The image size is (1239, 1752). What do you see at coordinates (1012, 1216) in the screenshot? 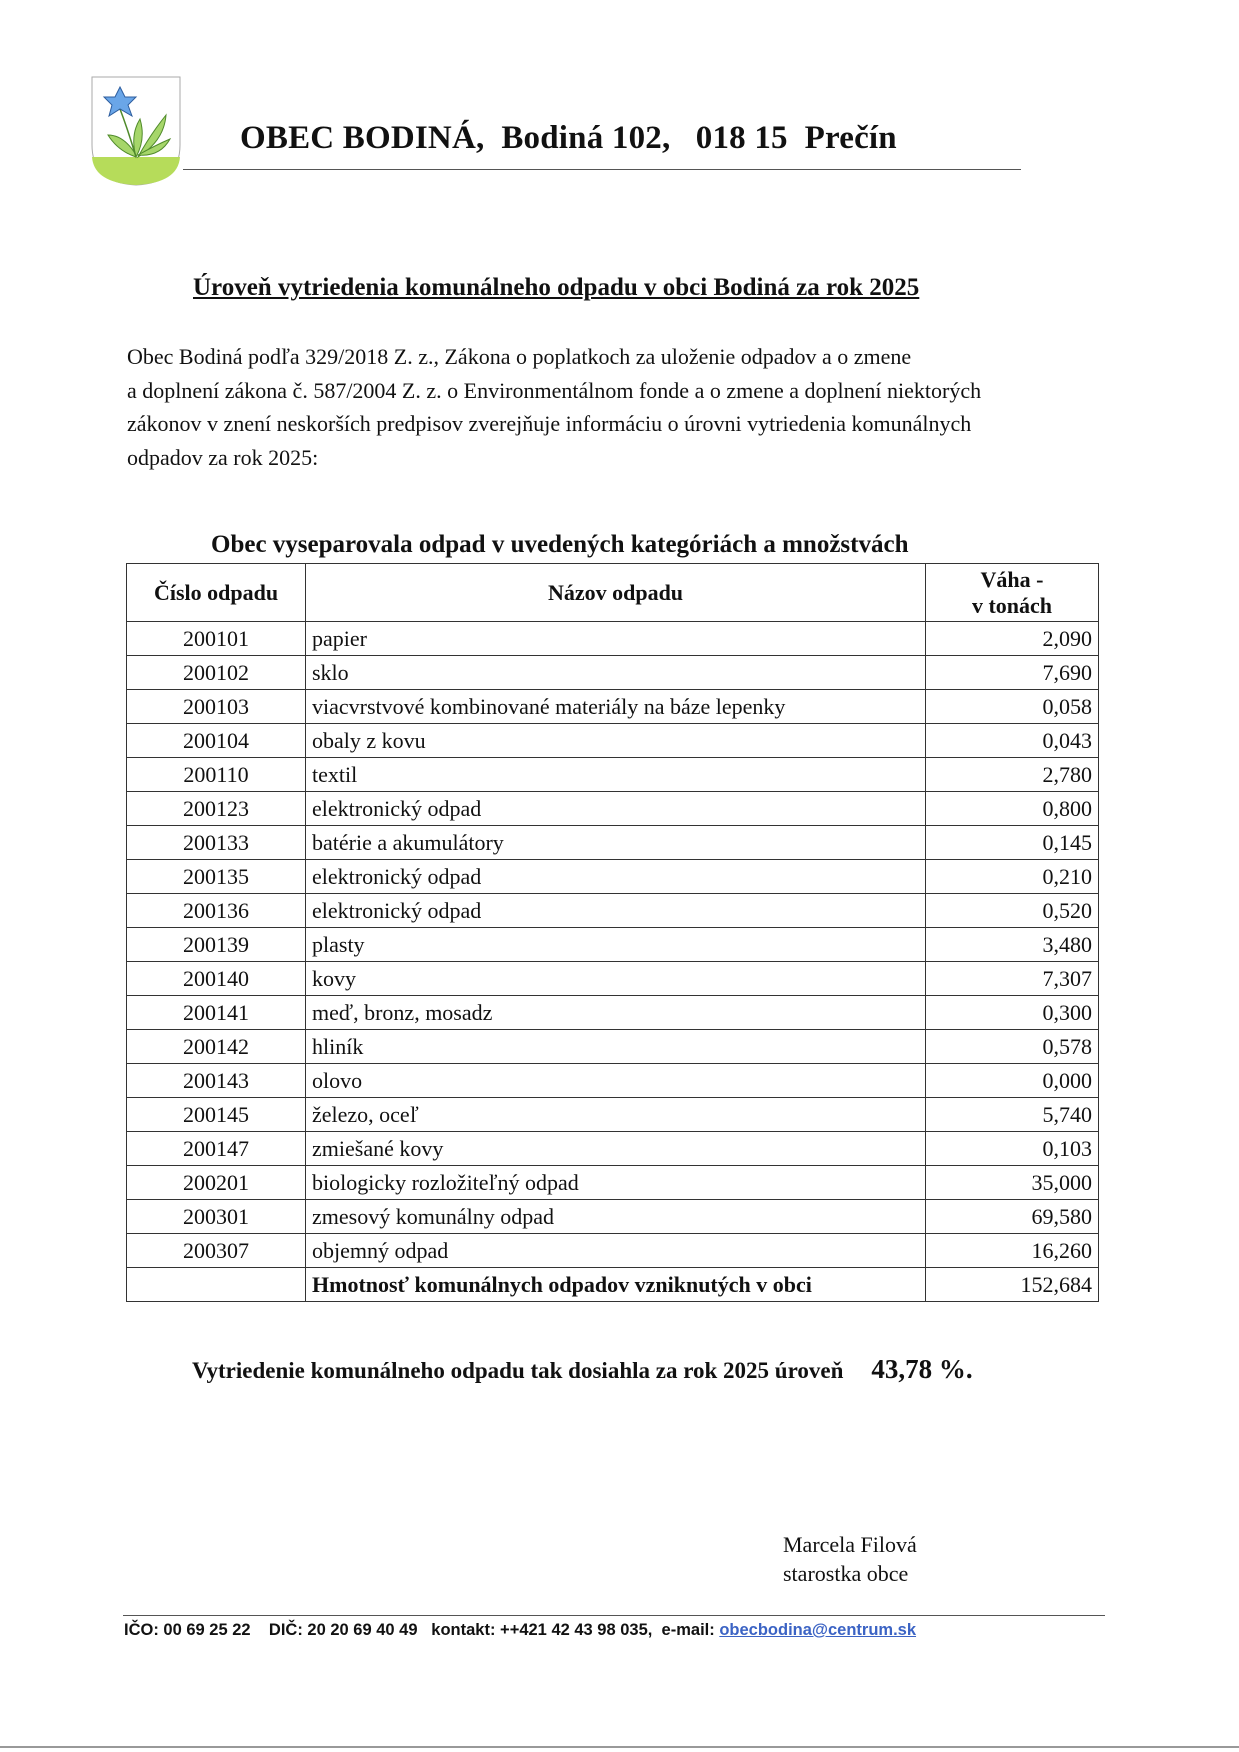
I see `cell-val: 69,580` at bounding box center [1012, 1216].